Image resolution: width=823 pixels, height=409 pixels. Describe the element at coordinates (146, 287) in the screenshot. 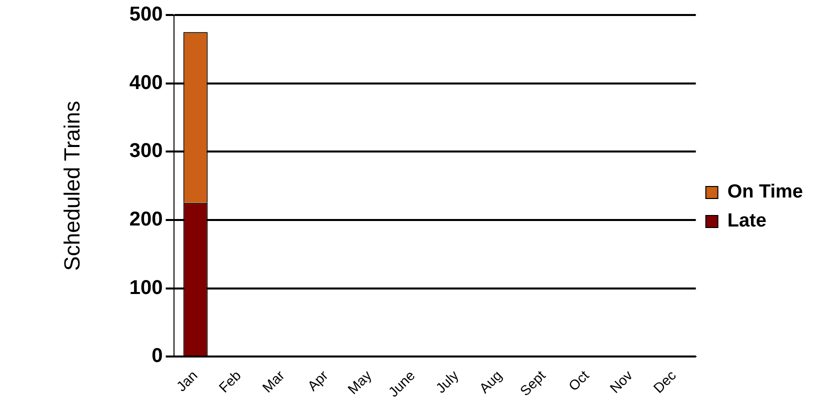

I see `y-tick-label: 100` at that location.